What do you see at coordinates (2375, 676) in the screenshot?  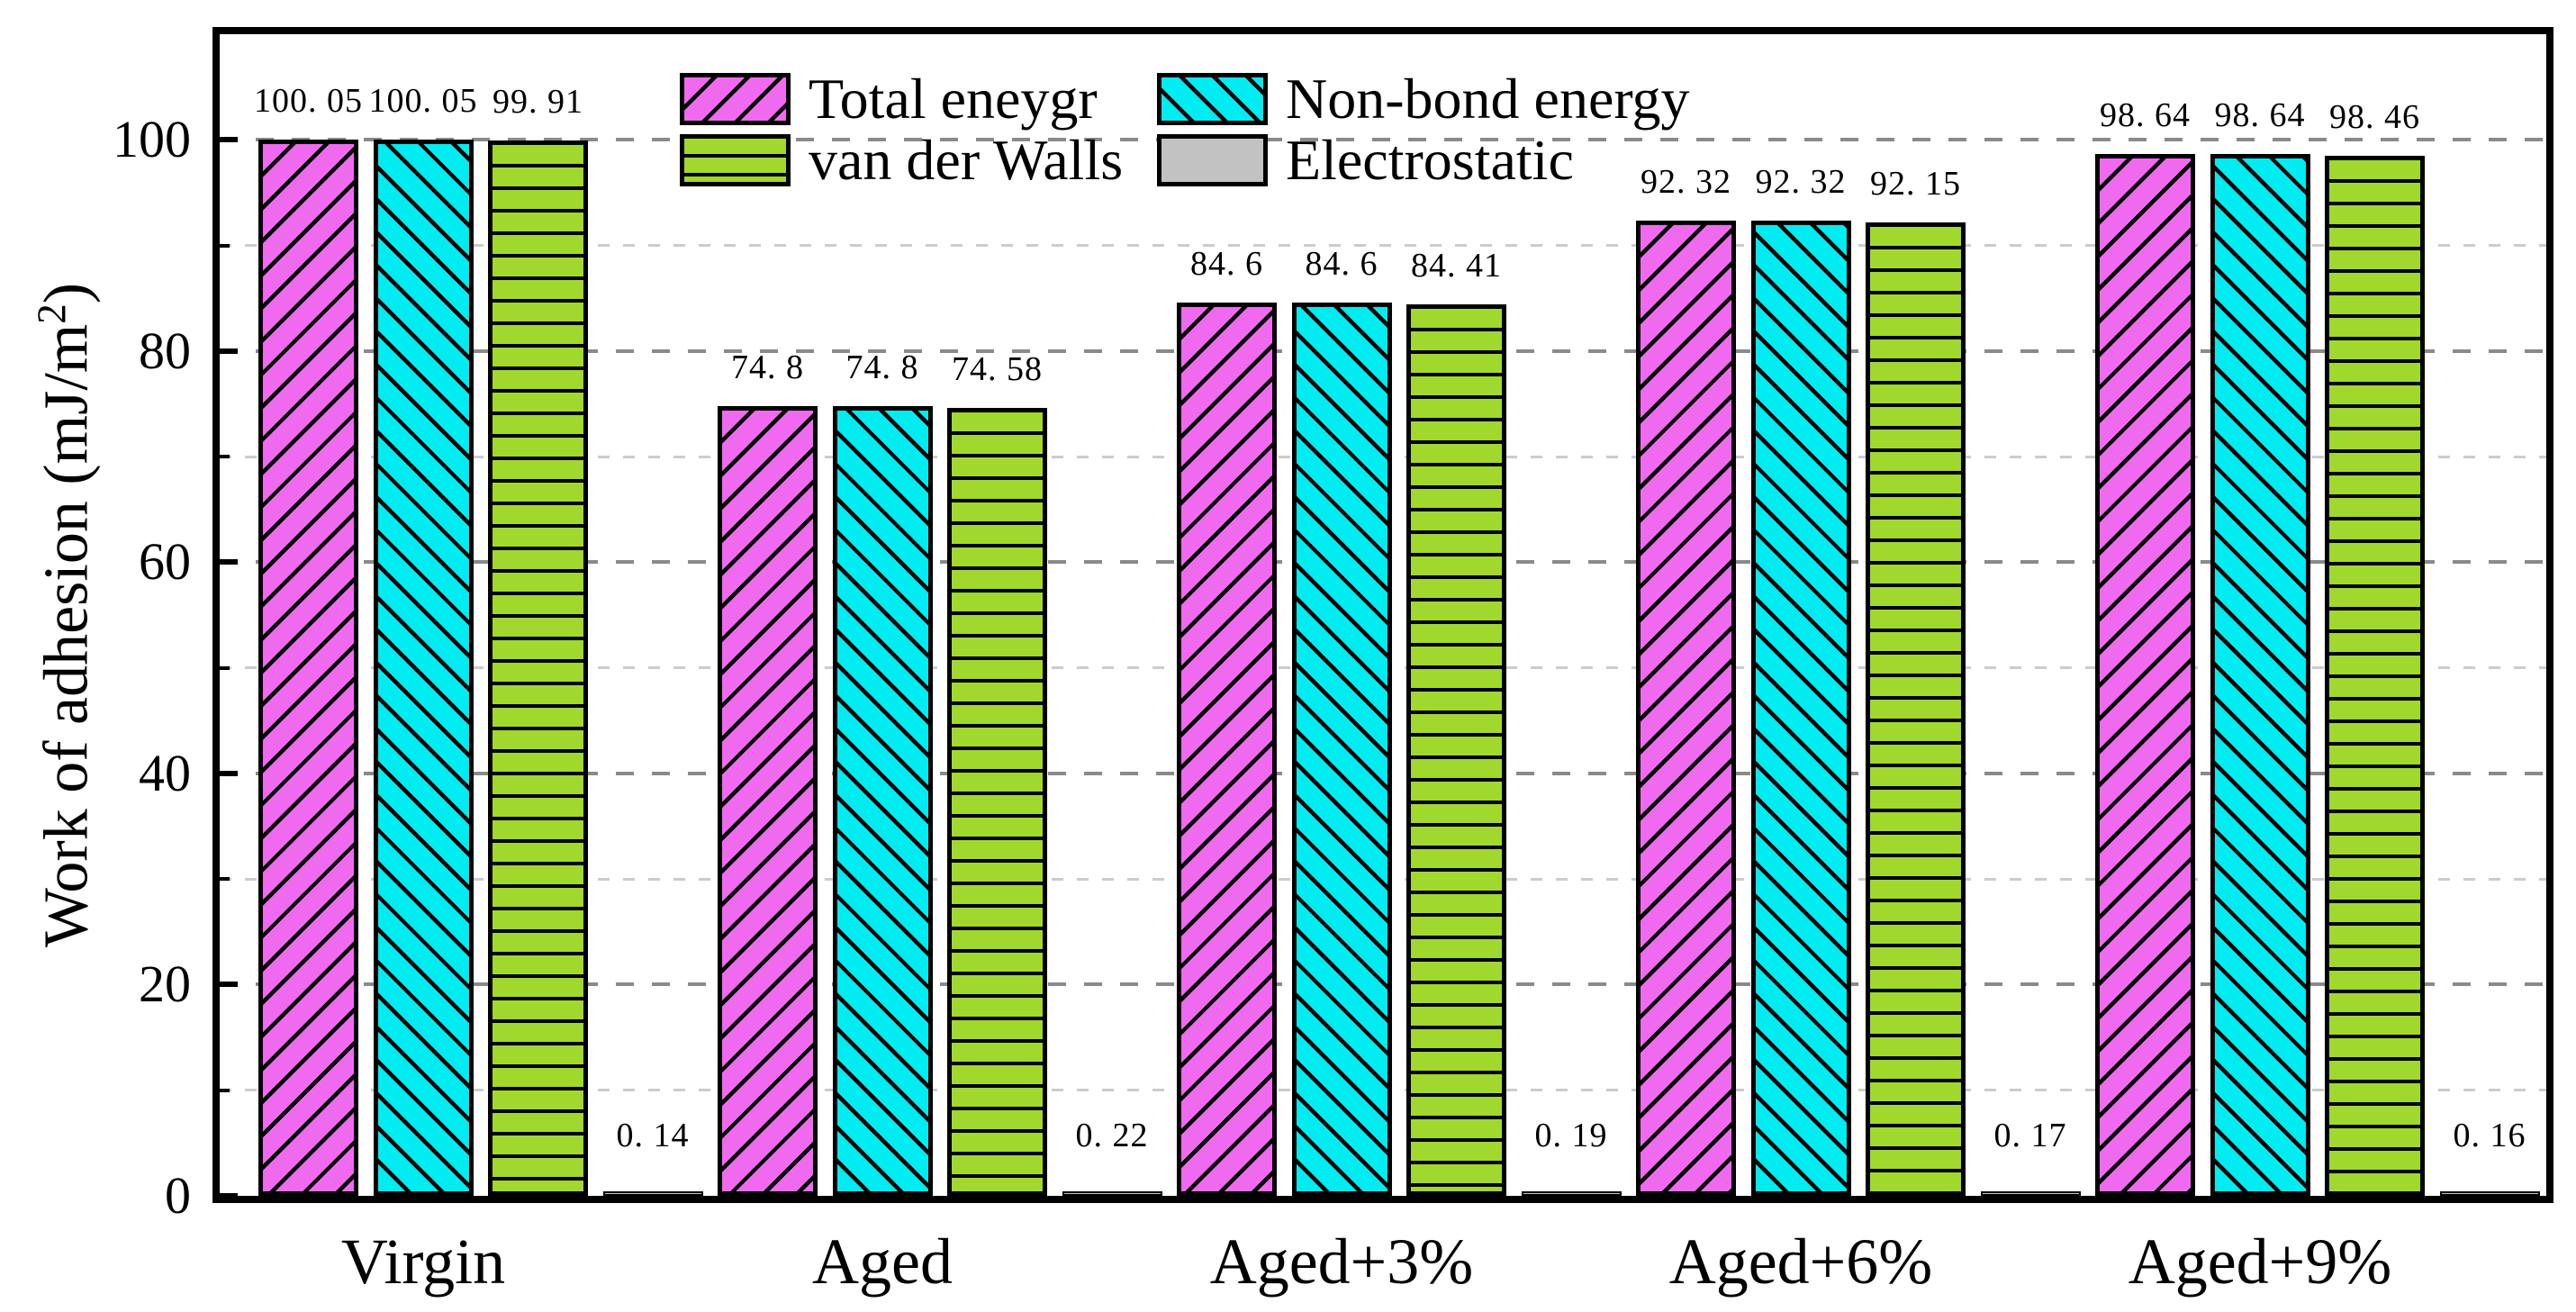 I see `bar-Aged+9%-van-der-walls` at bounding box center [2375, 676].